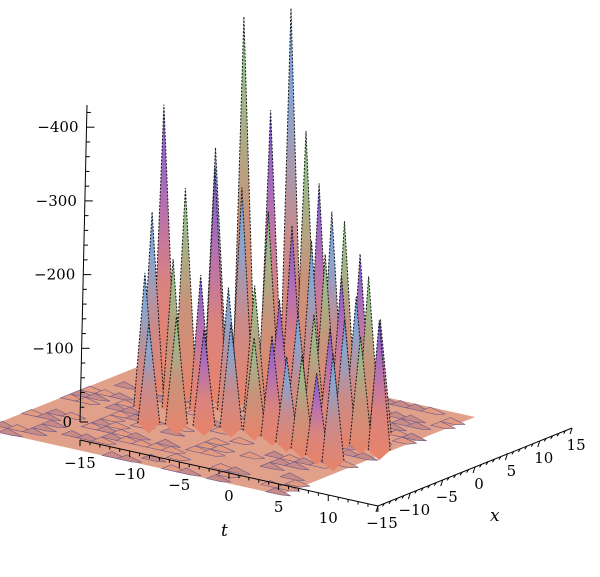 The image size is (600, 577). What do you see at coordinates (130, 474) in the screenshot?
I see `t-tick-label: −10` at bounding box center [130, 474].